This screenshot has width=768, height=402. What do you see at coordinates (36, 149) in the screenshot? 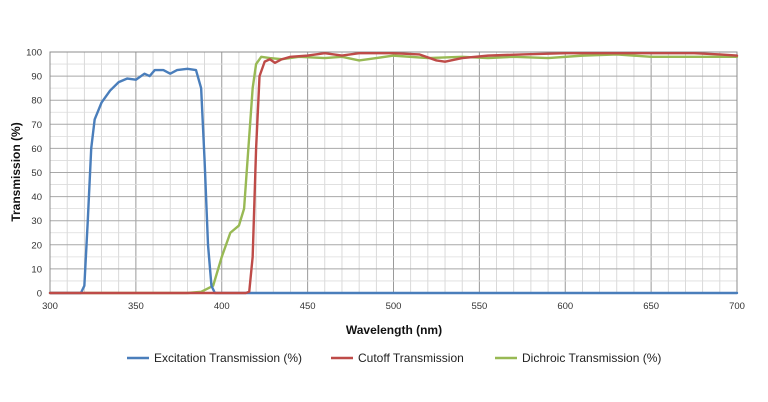
I see `y-tick-label: 60` at bounding box center [36, 149].